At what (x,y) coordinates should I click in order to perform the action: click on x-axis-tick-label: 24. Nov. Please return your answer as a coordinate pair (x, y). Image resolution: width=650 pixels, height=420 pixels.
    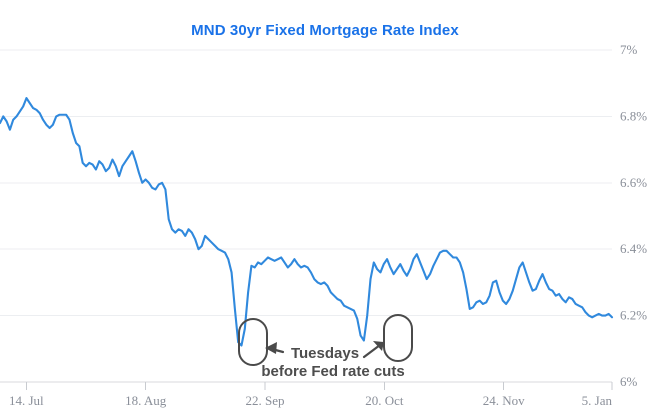
    Looking at the image, I should click on (504, 400).